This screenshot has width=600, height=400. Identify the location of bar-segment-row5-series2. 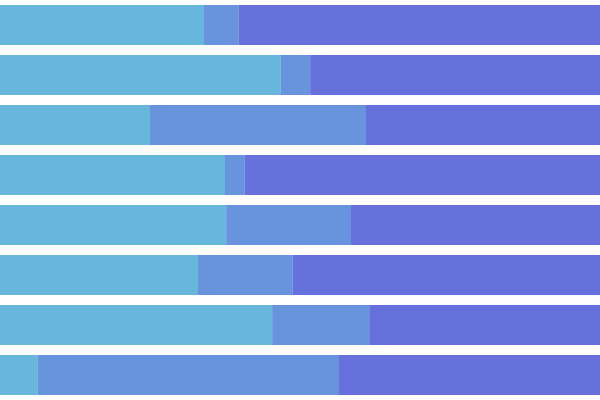
(288, 225).